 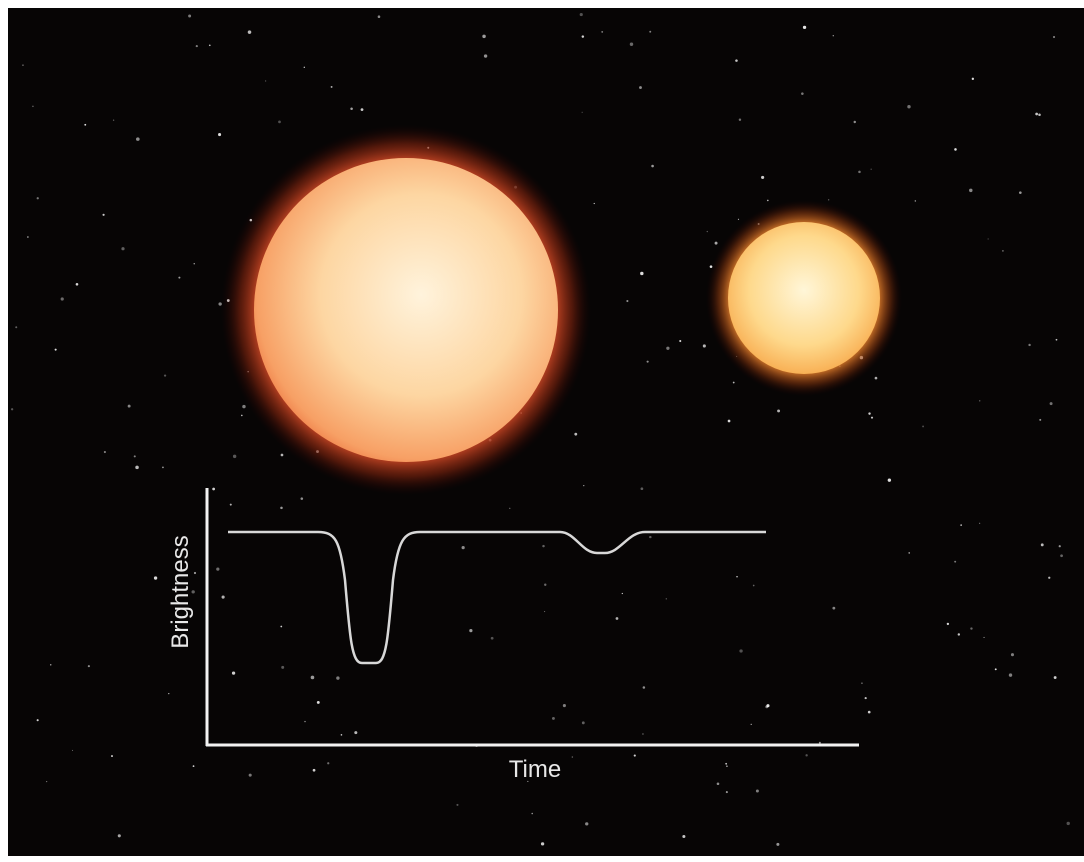 I want to click on small-star, so click(x=804, y=298).